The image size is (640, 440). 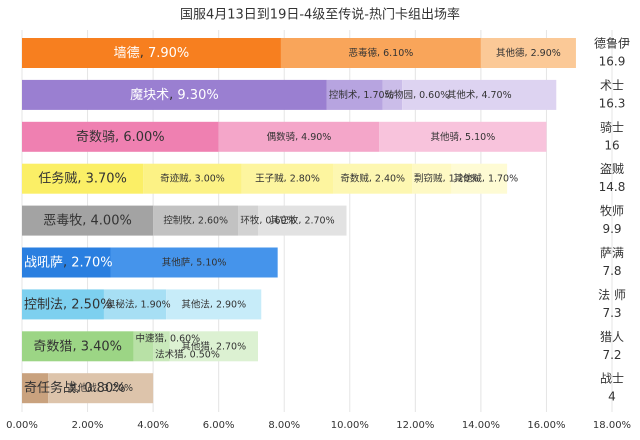 I want to click on segment-value-label: 4.90%, so click(x=316, y=136).